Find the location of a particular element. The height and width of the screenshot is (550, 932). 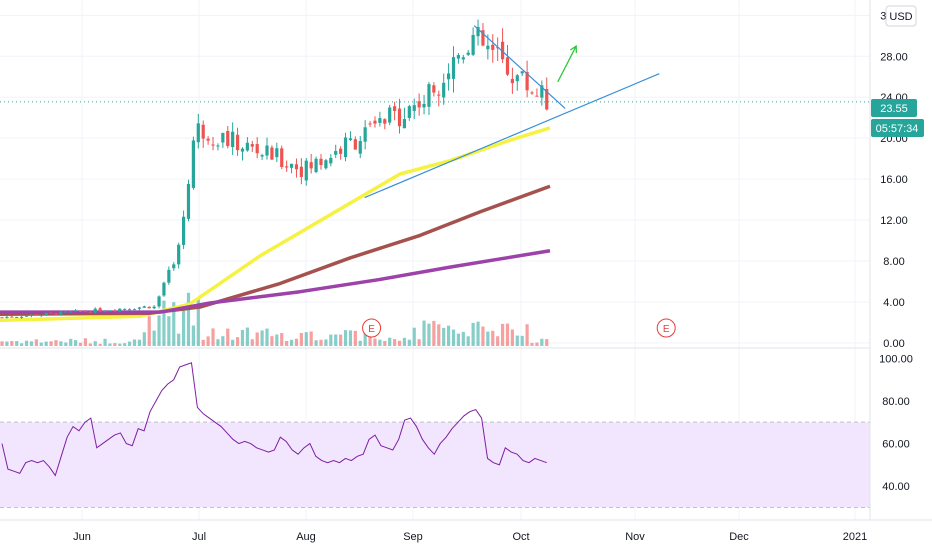

last-price-tag: 23.55 05:57:34 is located at coordinates (897, 118).